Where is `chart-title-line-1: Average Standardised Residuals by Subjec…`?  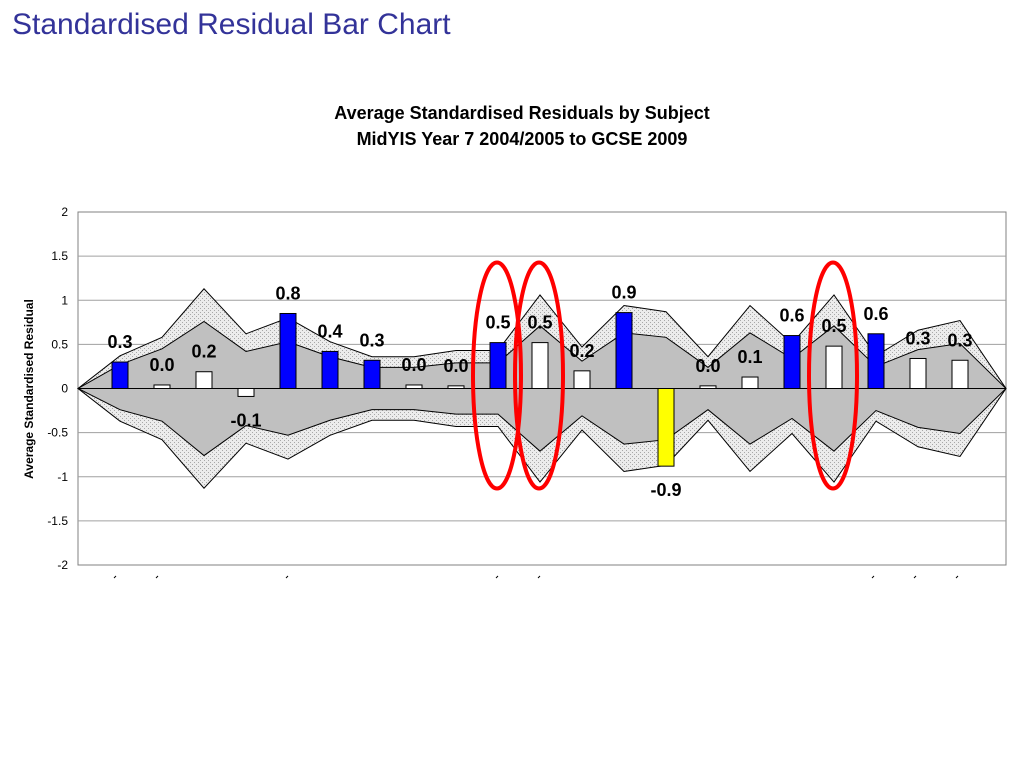
chart-title-line-1: Average Standardised Residuals by Subjec… is located at coordinates (522, 113).